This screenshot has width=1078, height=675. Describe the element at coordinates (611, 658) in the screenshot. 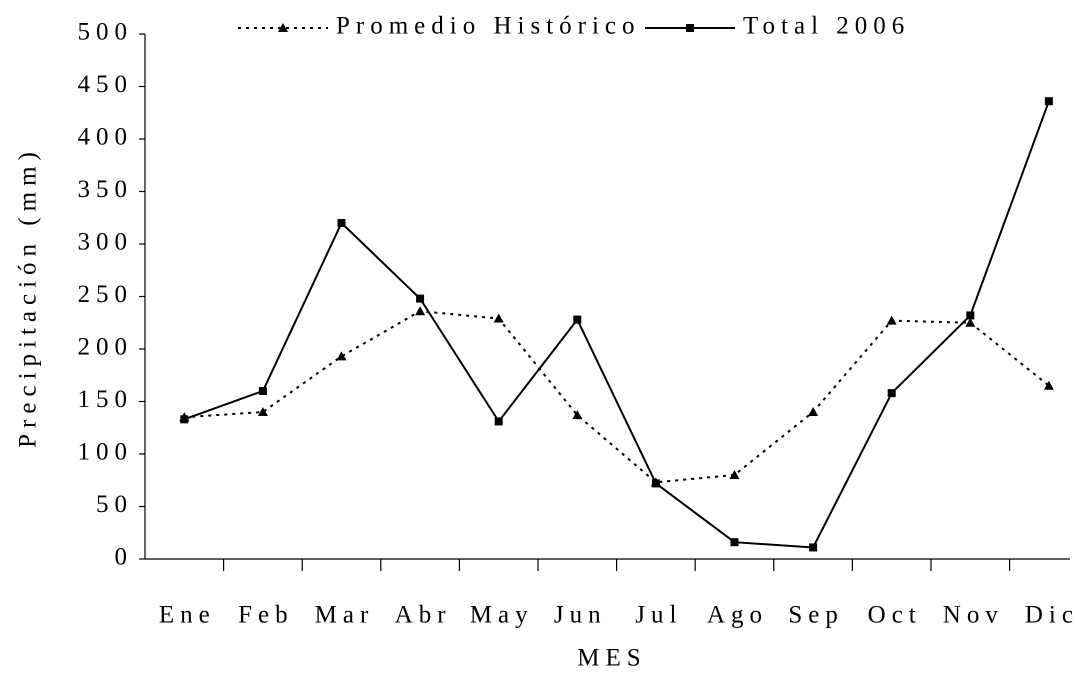

I see `x-axis-title: MES` at that location.